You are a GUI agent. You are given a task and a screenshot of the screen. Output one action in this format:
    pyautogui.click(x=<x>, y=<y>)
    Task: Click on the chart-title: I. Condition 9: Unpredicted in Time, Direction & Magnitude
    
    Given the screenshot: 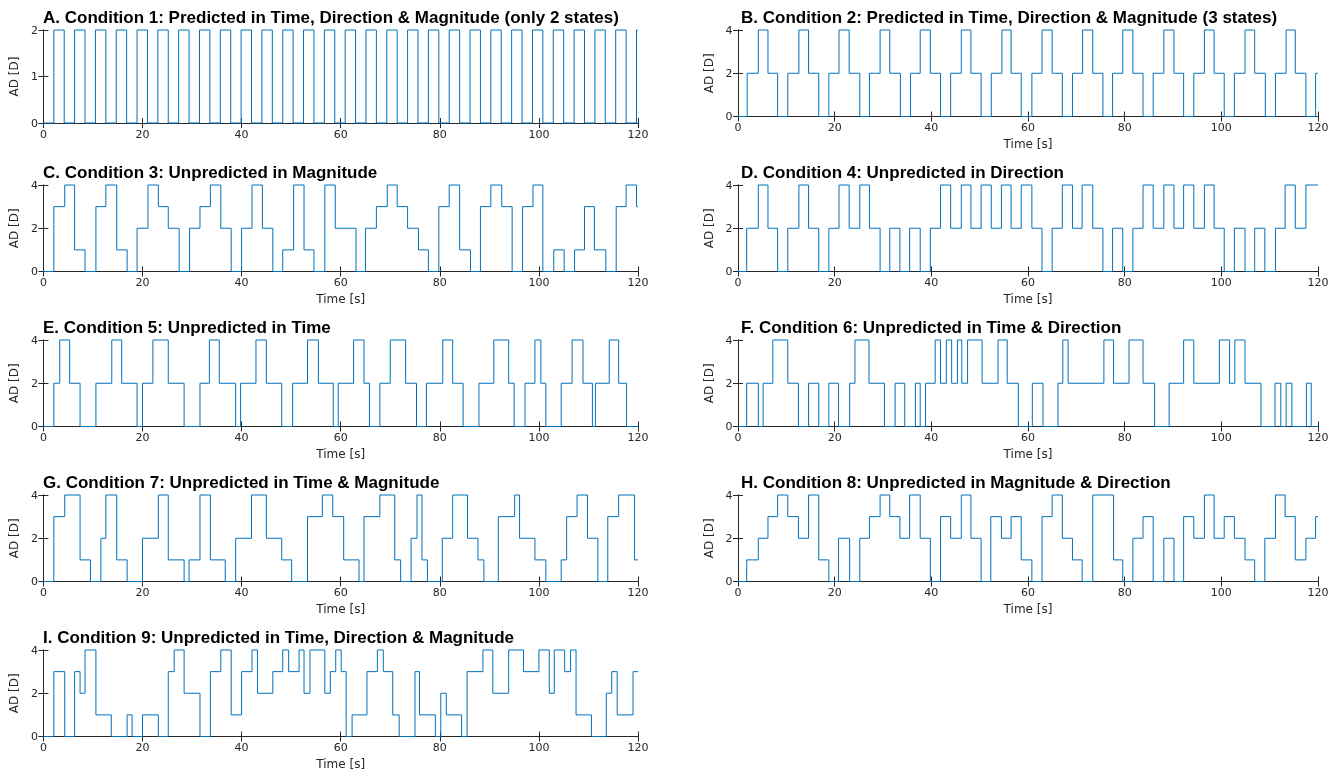 What is the action you would take?
    pyautogui.click(x=278, y=637)
    